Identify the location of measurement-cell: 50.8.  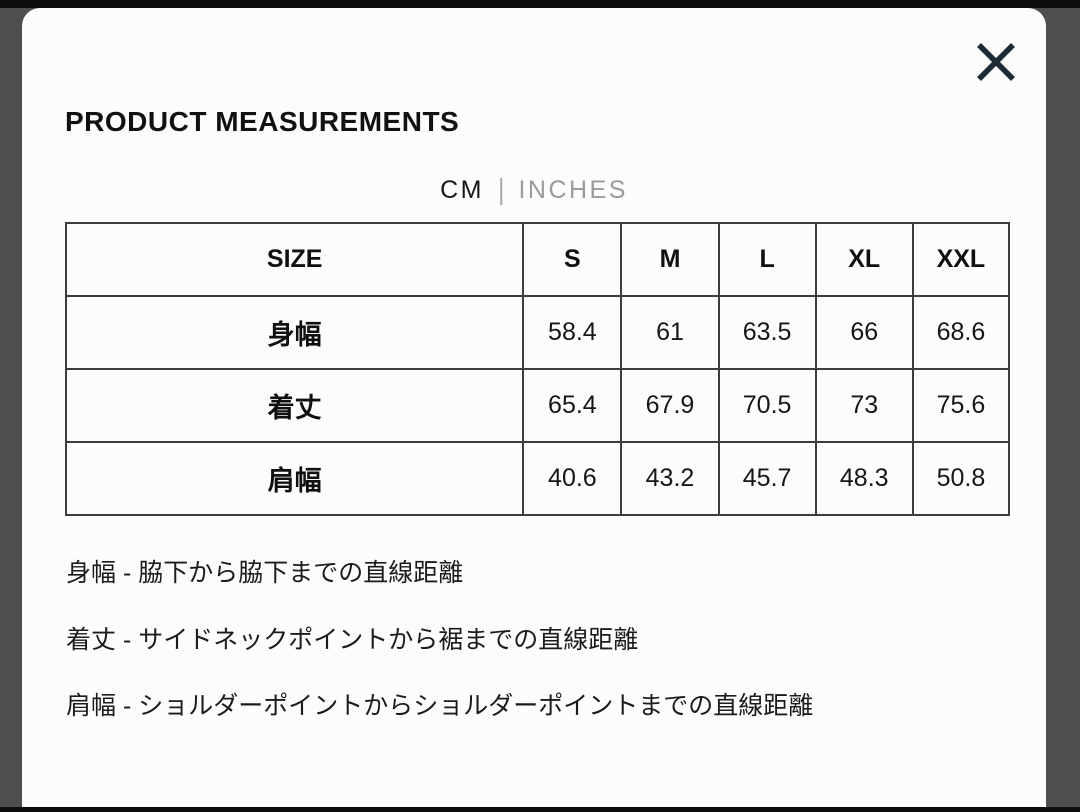
(961, 478).